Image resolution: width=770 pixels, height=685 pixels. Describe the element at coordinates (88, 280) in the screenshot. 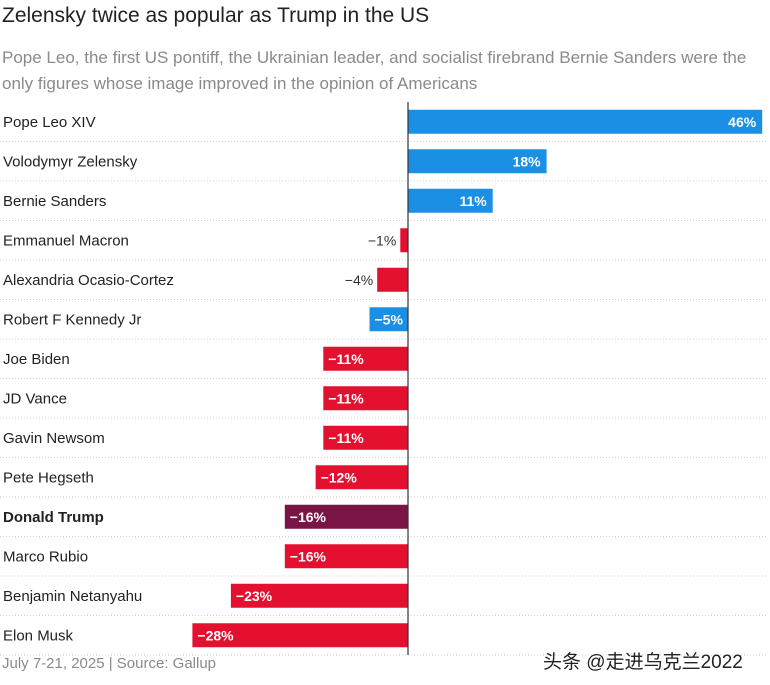

I see `category-label: Alexandria Ocasio-Cortez` at that location.